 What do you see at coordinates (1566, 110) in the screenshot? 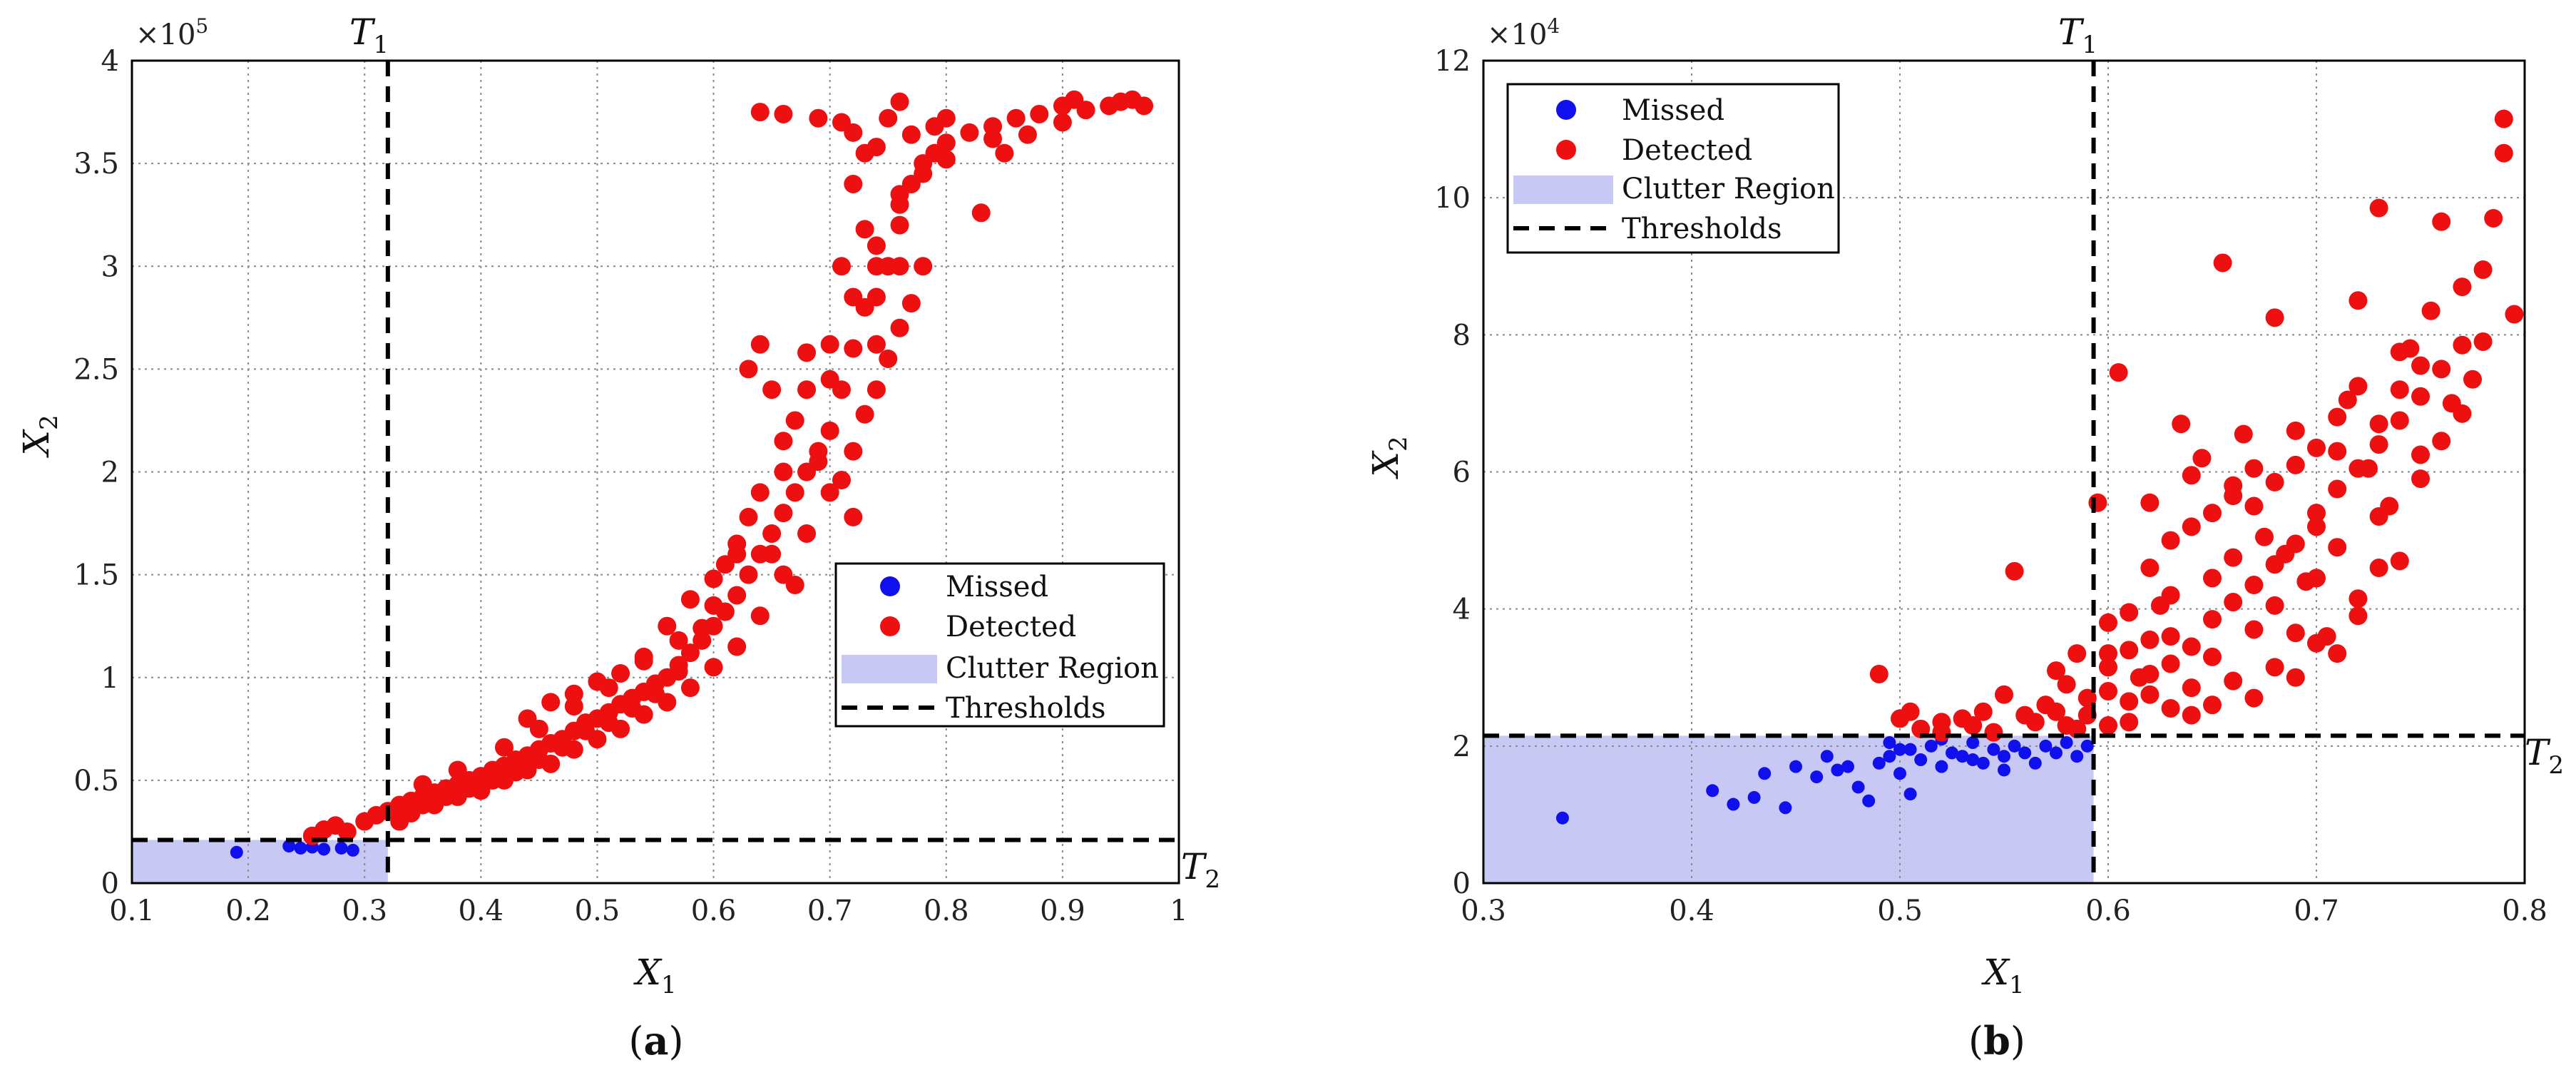
I see `panel-b-legend-missed-marker` at bounding box center [1566, 110].